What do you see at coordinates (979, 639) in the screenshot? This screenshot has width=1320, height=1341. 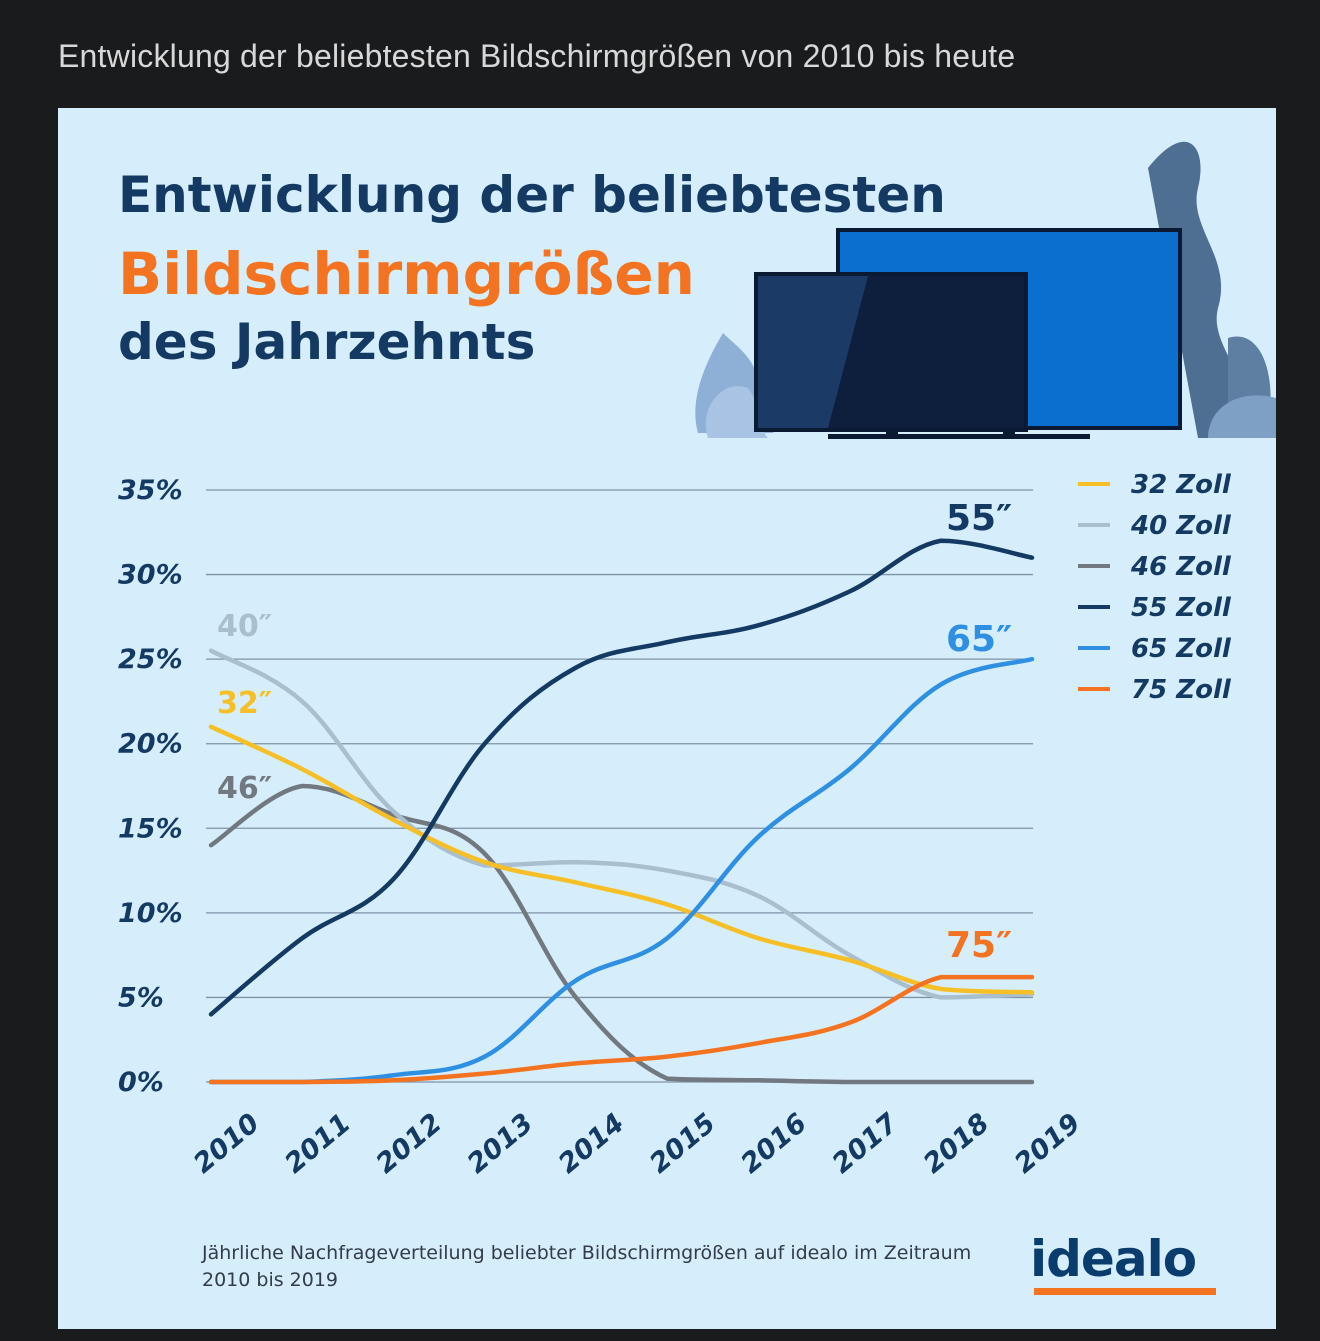 I see `series-end-label: 65″` at bounding box center [979, 639].